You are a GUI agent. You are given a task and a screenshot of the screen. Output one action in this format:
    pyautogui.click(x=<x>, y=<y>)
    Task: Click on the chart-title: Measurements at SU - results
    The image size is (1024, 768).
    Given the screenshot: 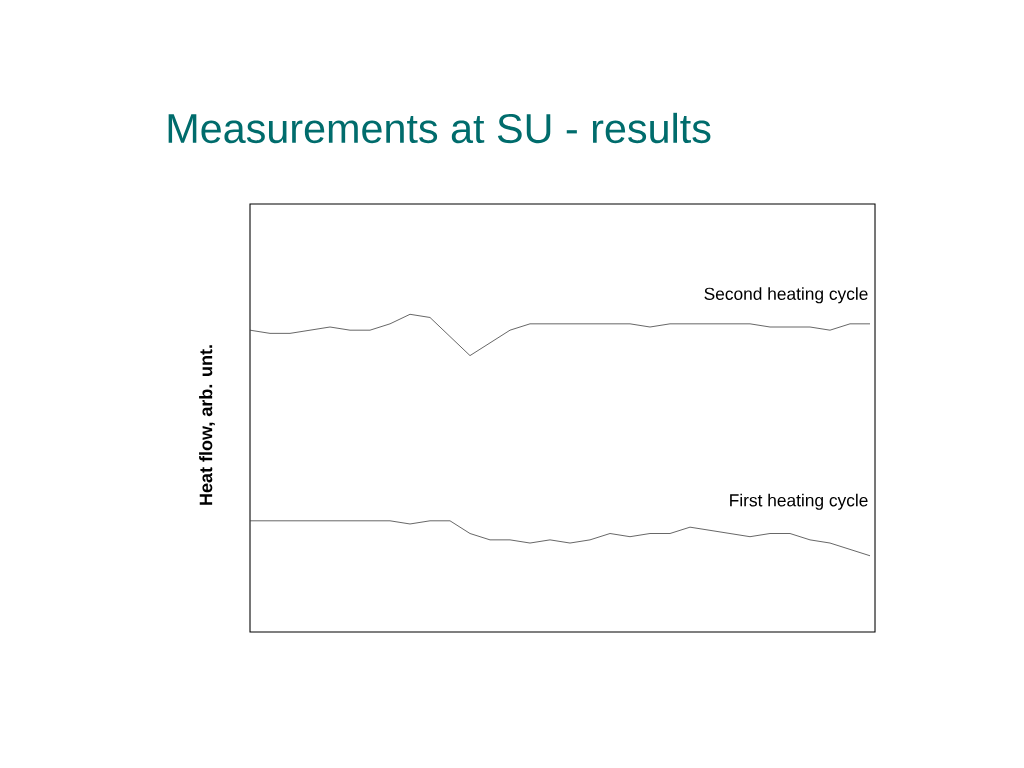 What is the action you would take?
    pyautogui.click(x=439, y=128)
    